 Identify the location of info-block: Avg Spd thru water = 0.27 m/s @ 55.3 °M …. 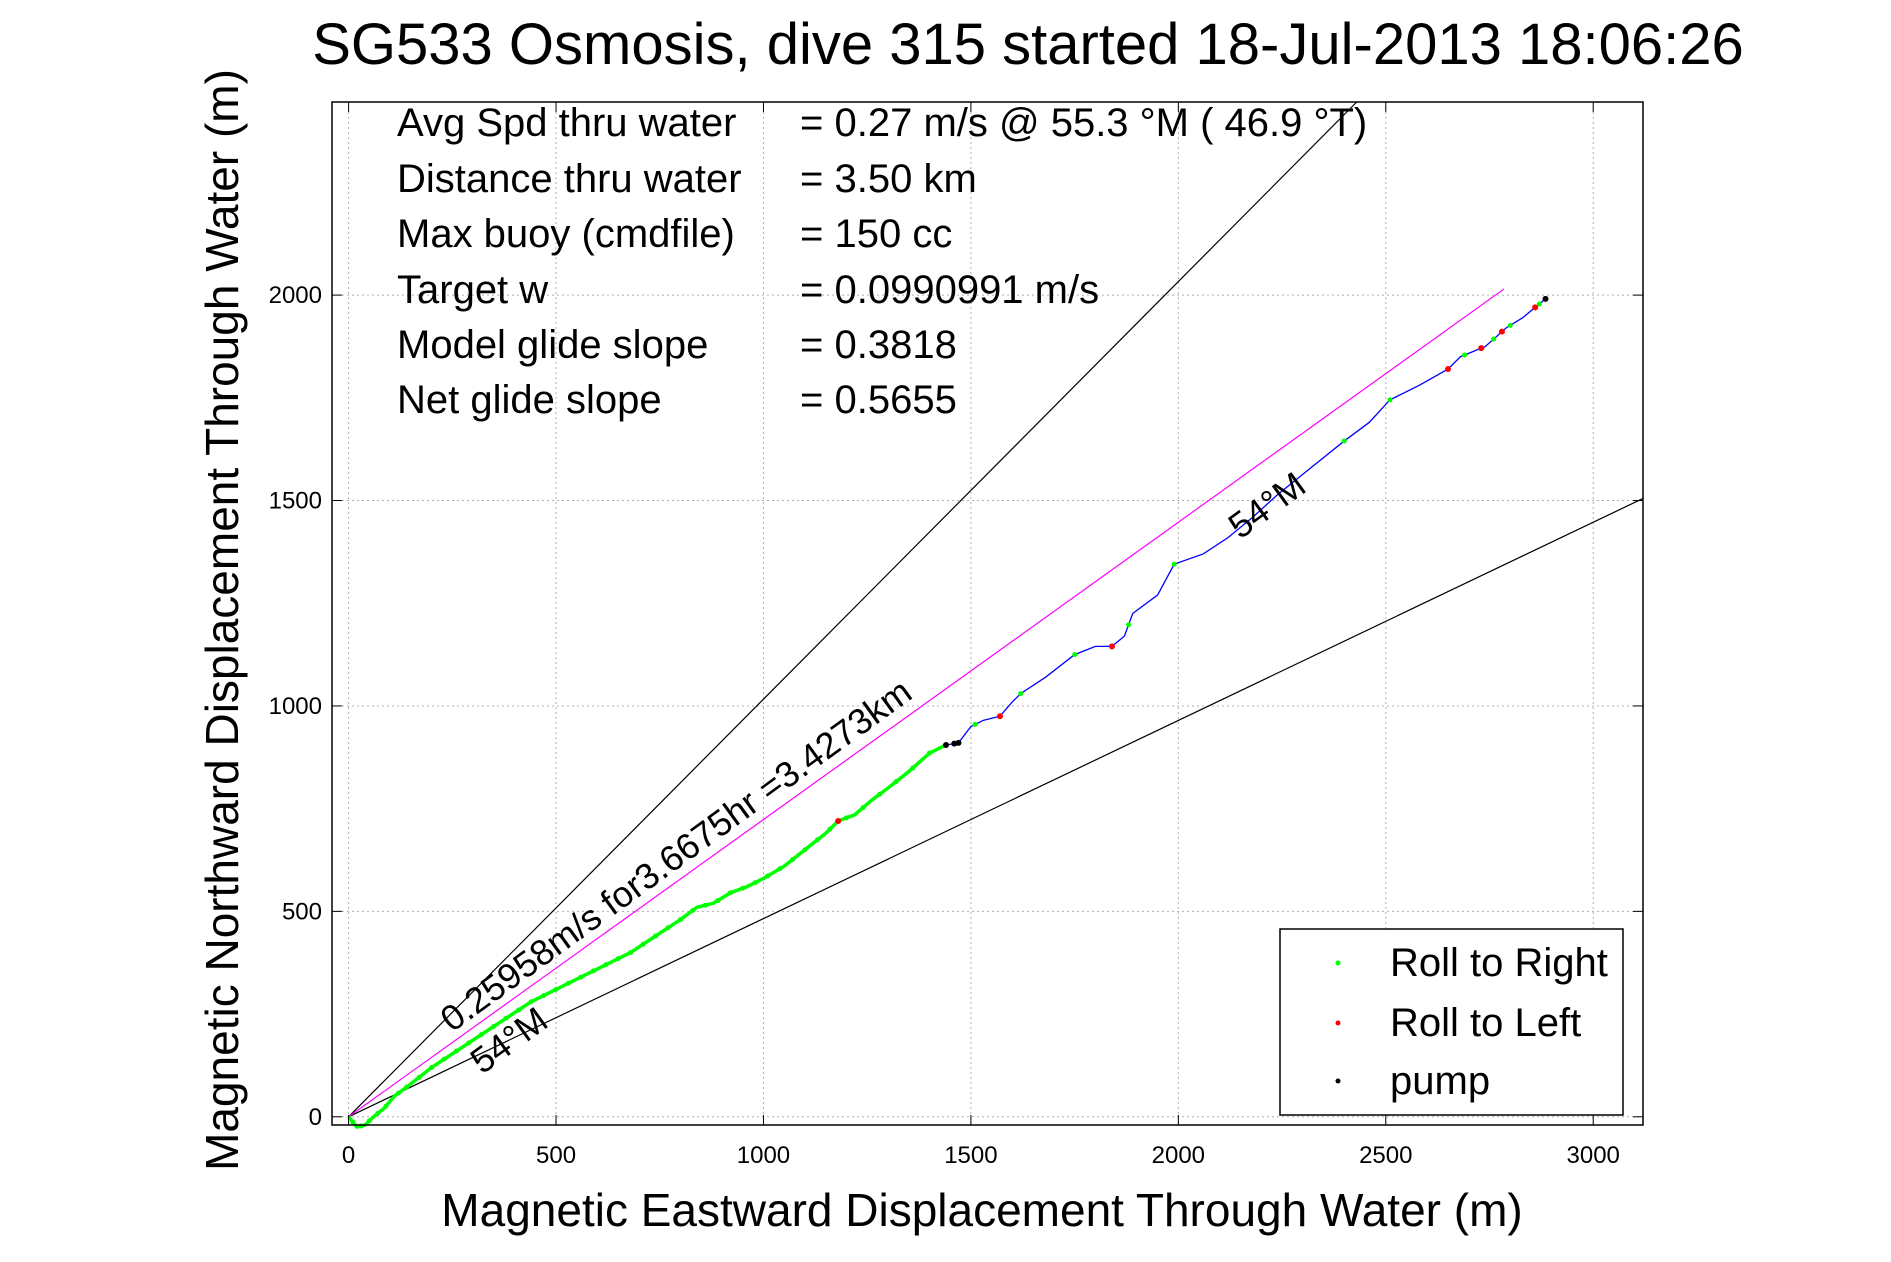
(882, 261).